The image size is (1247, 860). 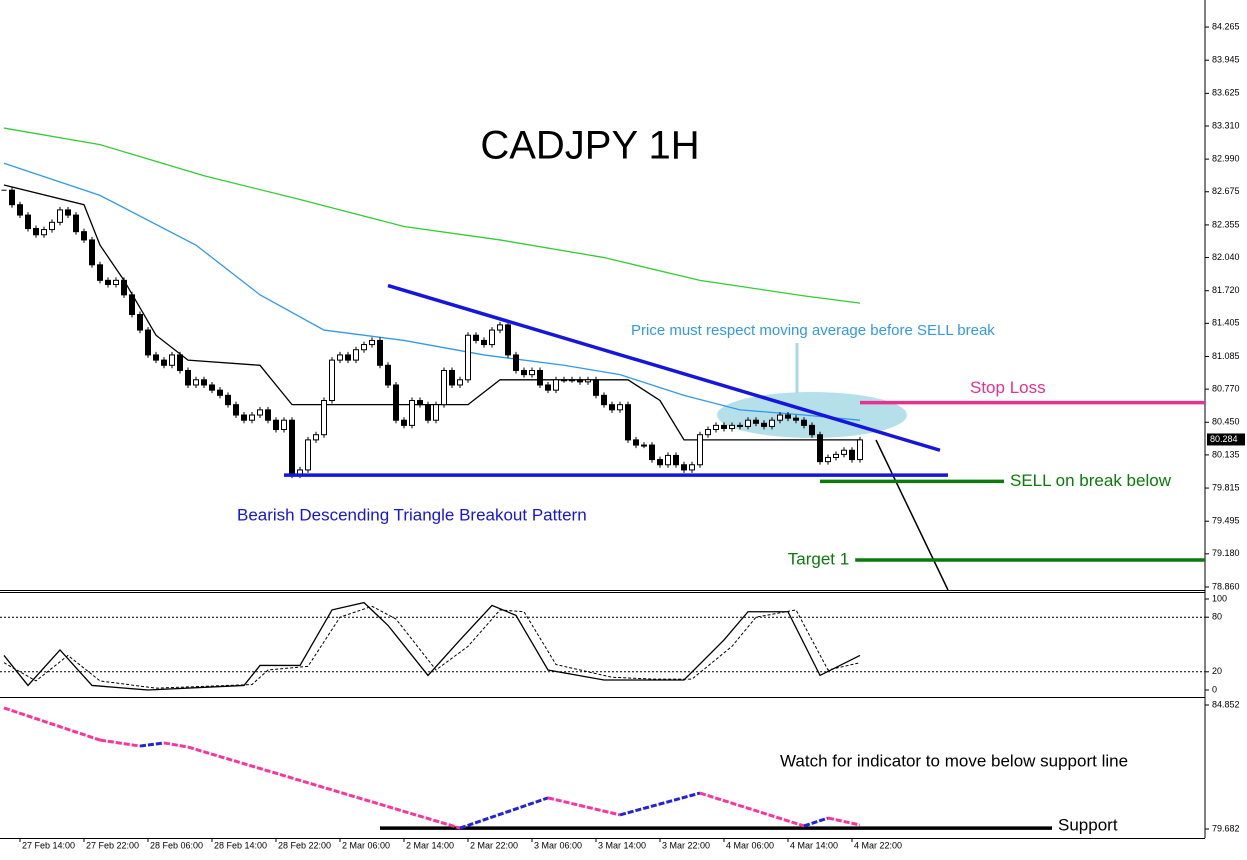 What do you see at coordinates (1217, 671) in the screenshot?
I see `y-tick-label: 20` at bounding box center [1217, 671].